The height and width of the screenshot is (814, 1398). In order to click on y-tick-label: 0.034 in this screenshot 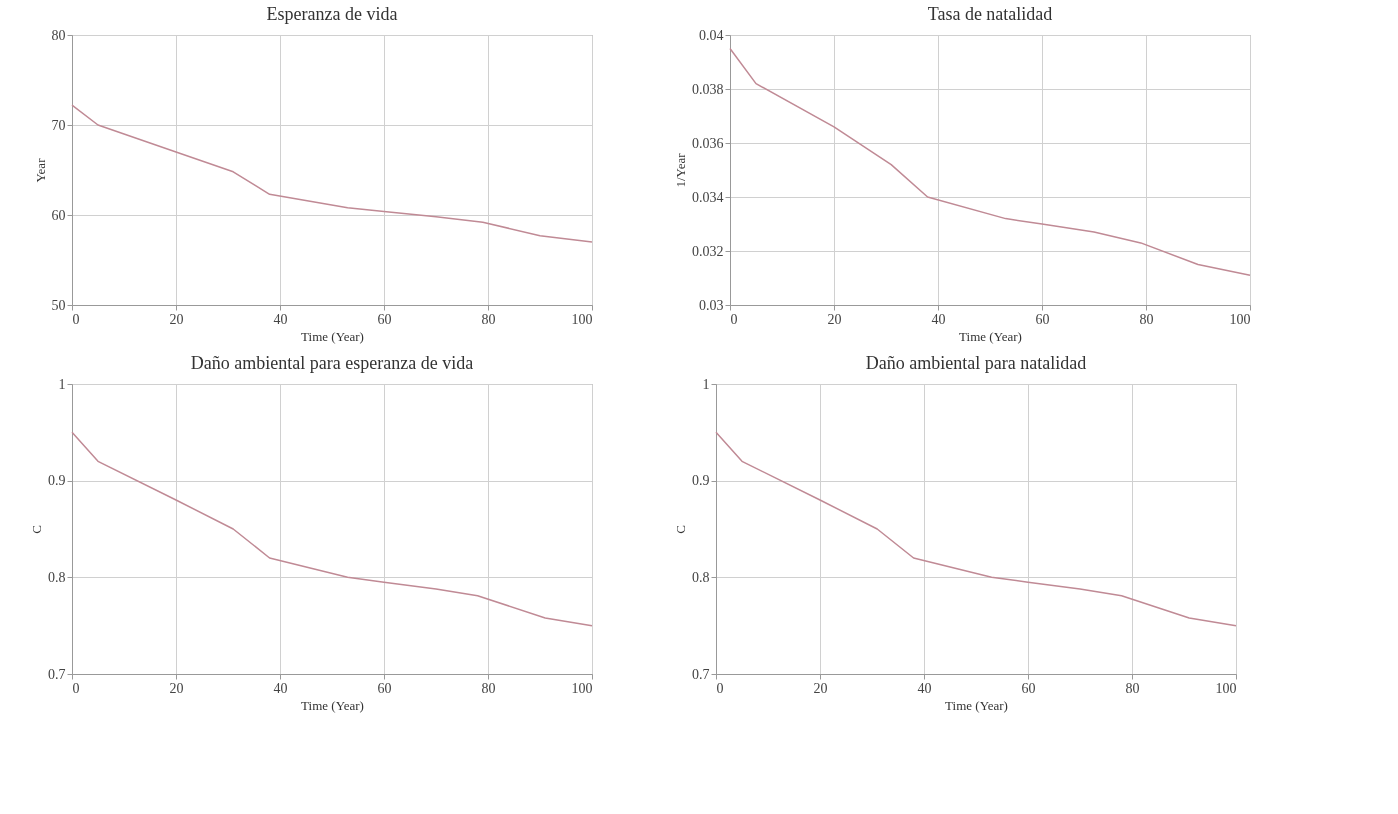, I will do `click(708, 197)`.